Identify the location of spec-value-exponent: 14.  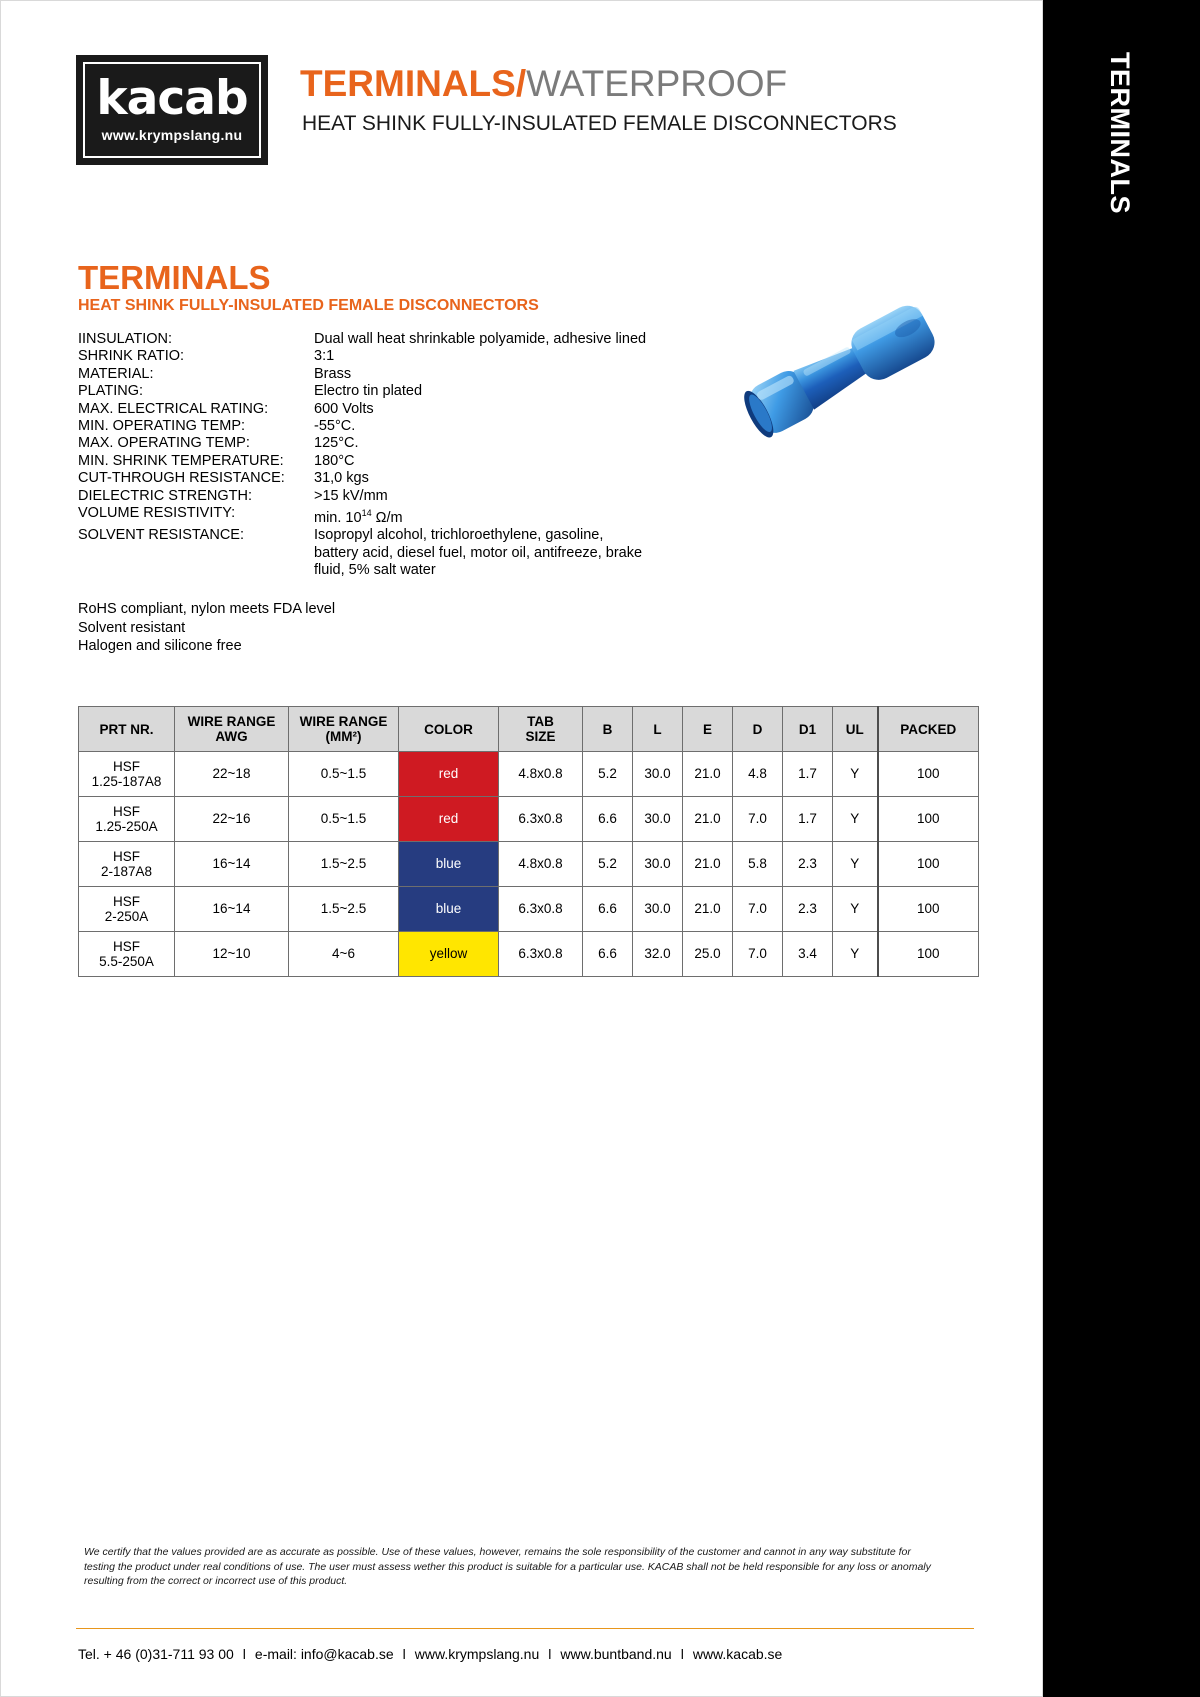
(366, 513).